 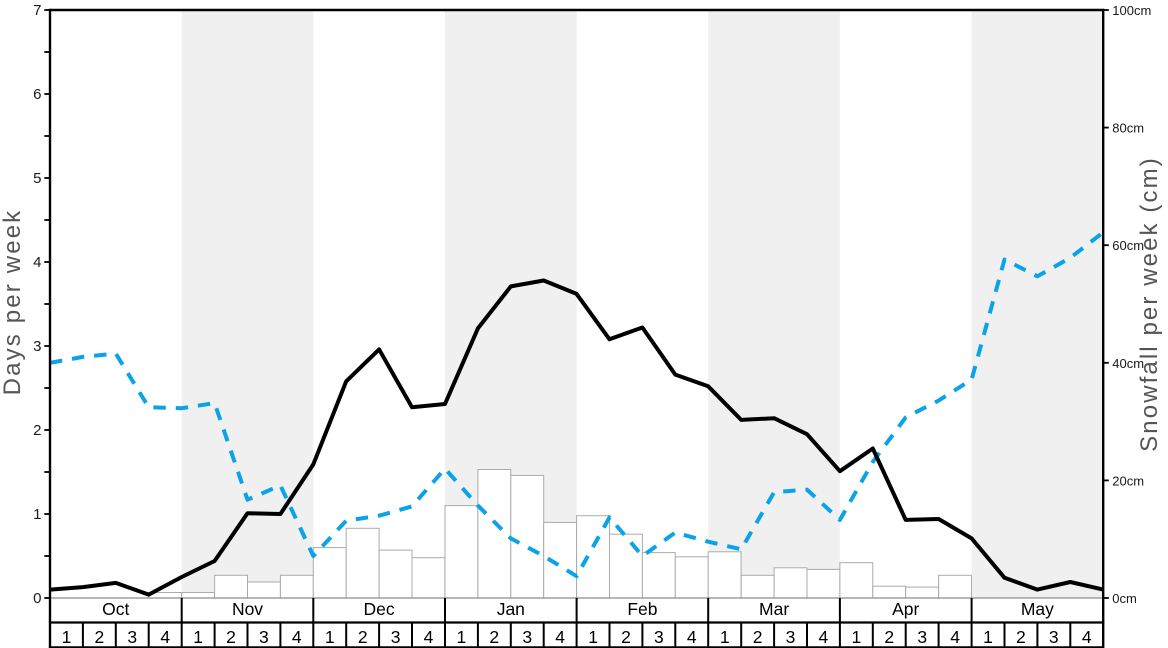 I want to click on svg-text: 6, so click(x=37, y=94).